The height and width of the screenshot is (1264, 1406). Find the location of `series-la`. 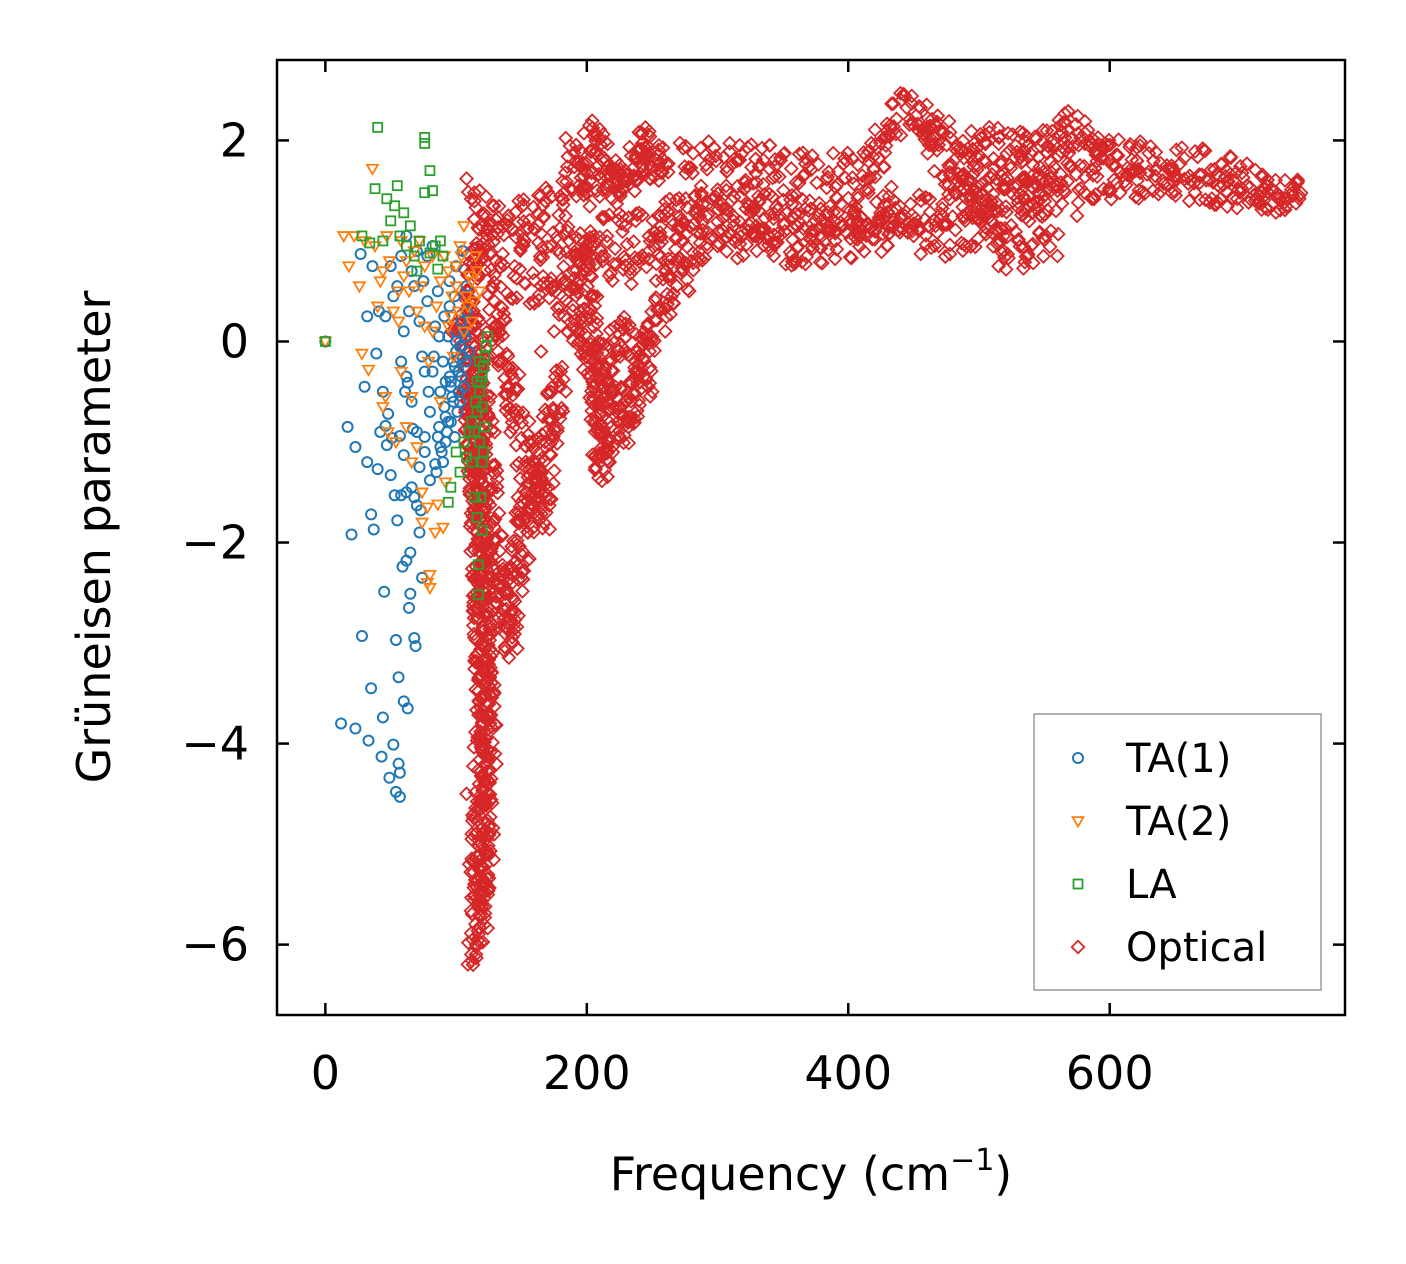

series-la is located at coordinates (406, 361).